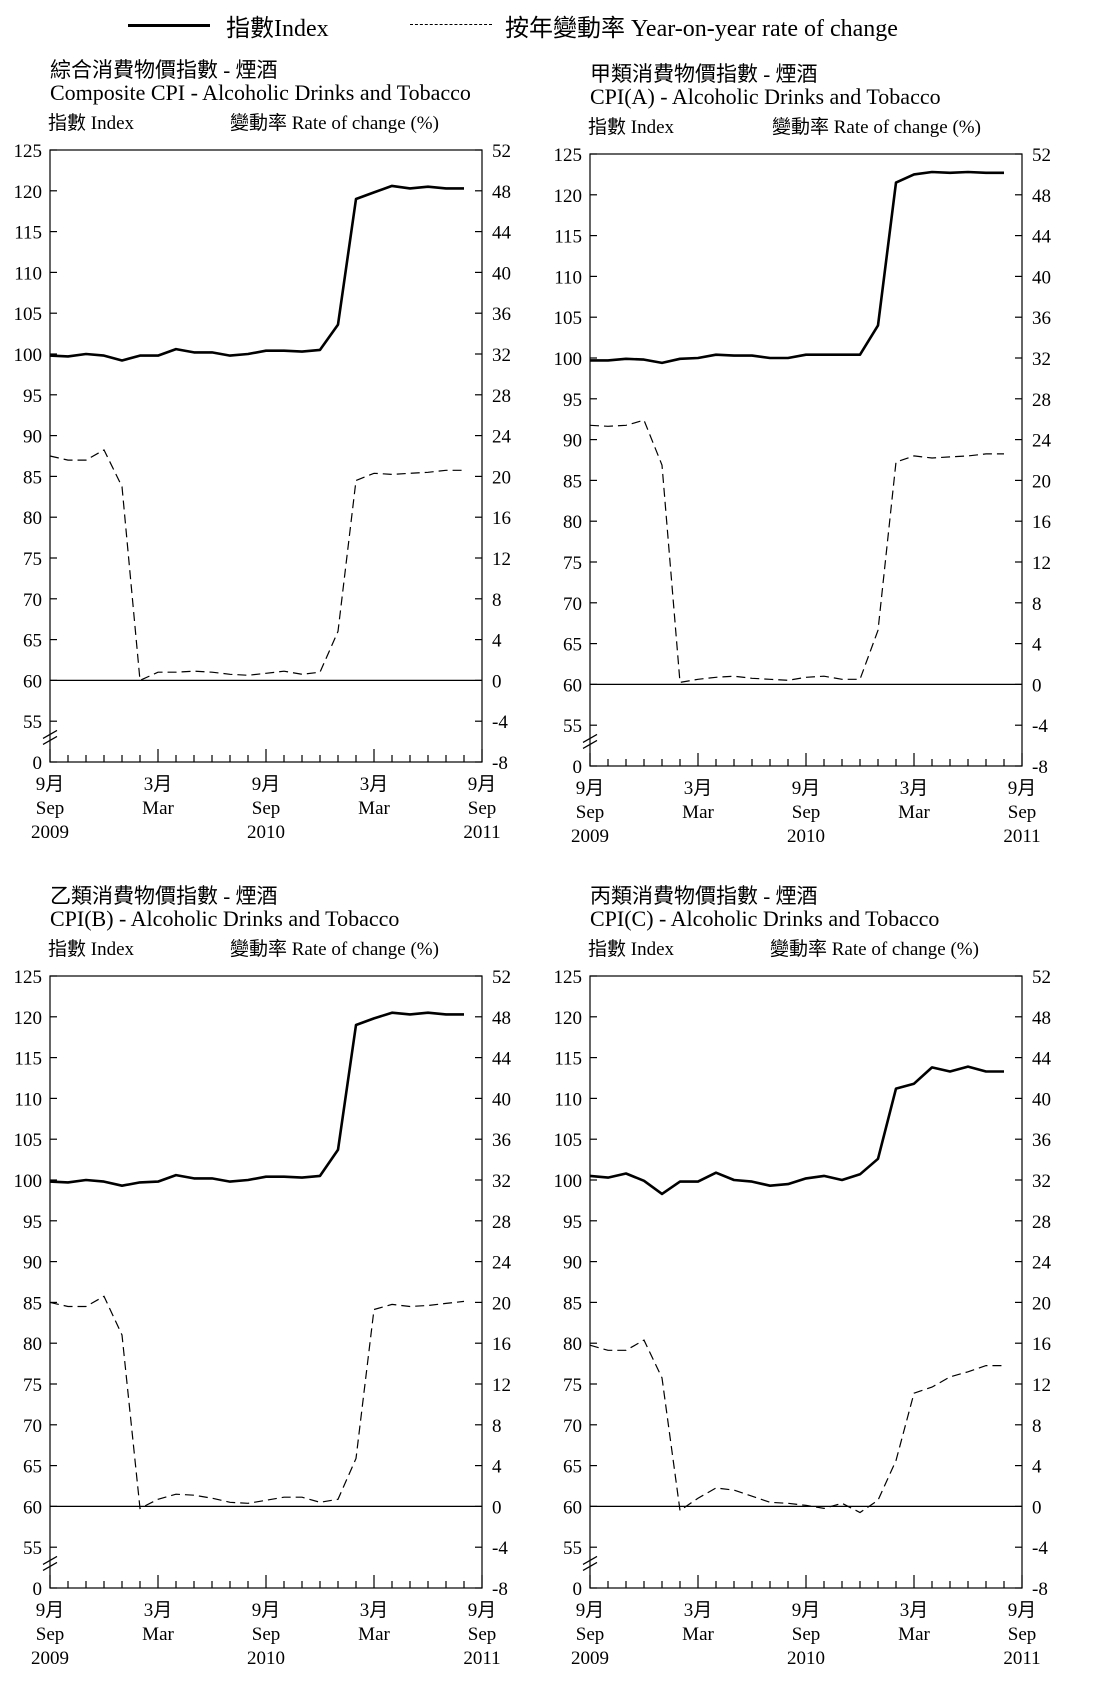 Image resolution: width=1103 pixels, height=1708 pixels. I want to click on right-tick-label: 28, so click(1041, 1222).